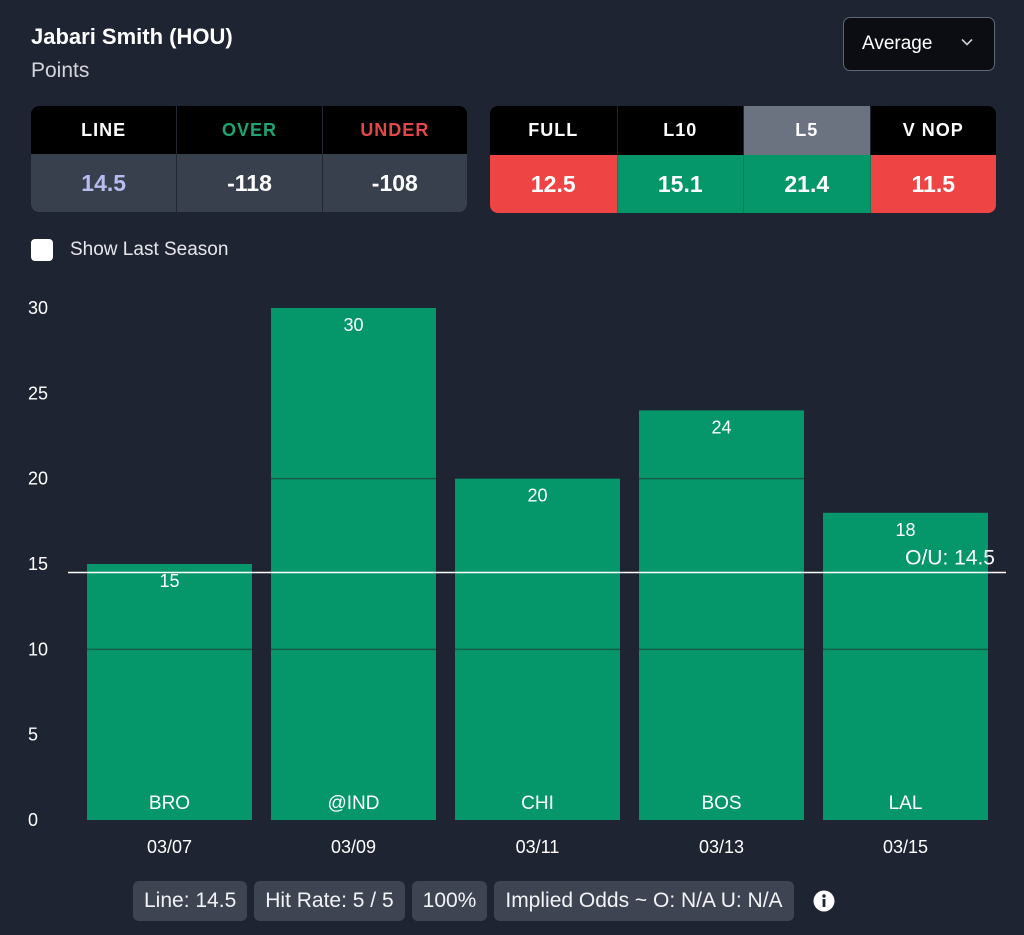 This screenshot has width=1024, height=935. Describe the element at coordinates (38, 393) in the screenshot. I see `y-tick-label: 25` at that location.